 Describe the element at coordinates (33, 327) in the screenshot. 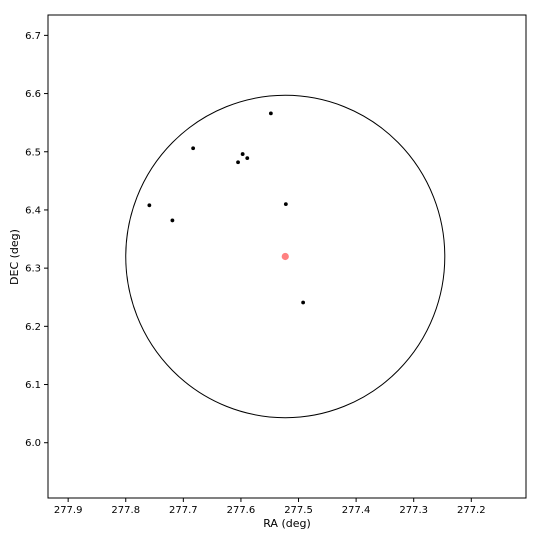

I see `y-tick-label-3: 6.2` at that location.